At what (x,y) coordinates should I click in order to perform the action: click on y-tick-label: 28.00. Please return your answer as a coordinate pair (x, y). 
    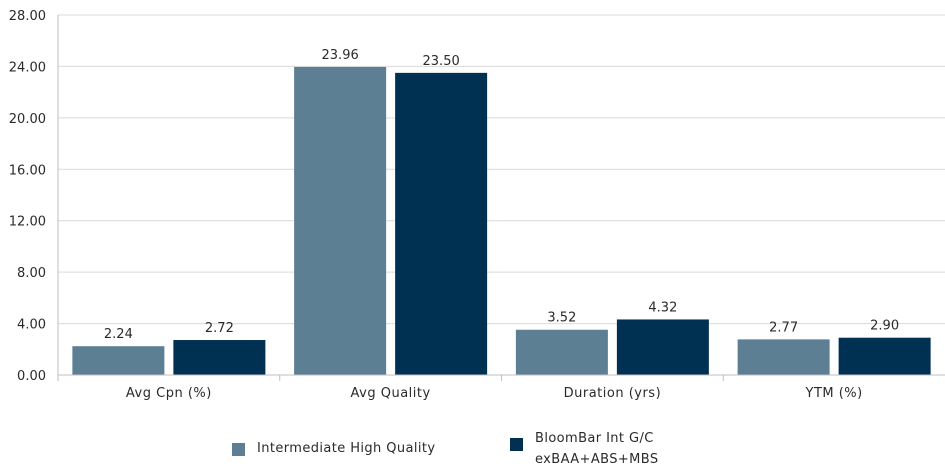
    Looking at the image, I should click on (27, 16).